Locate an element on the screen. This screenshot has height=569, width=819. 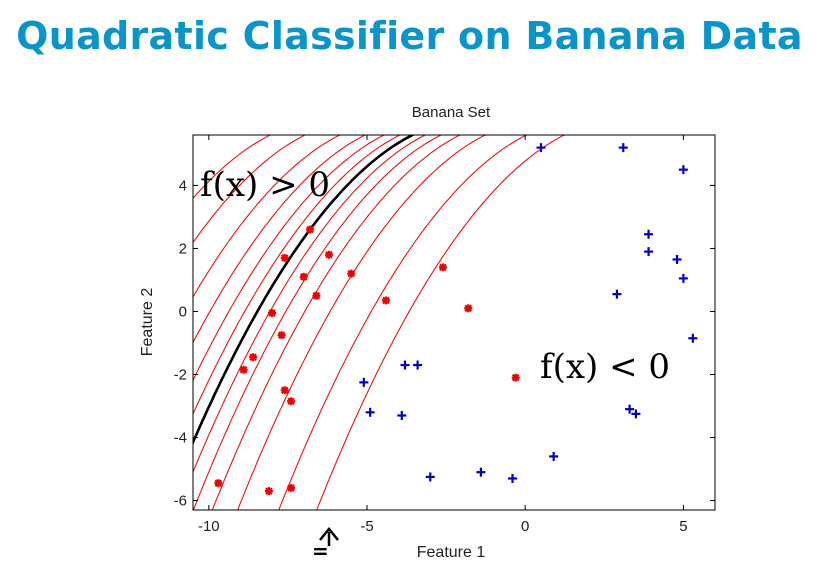
decision-boundary-layer is located at coordinates (304, 290).